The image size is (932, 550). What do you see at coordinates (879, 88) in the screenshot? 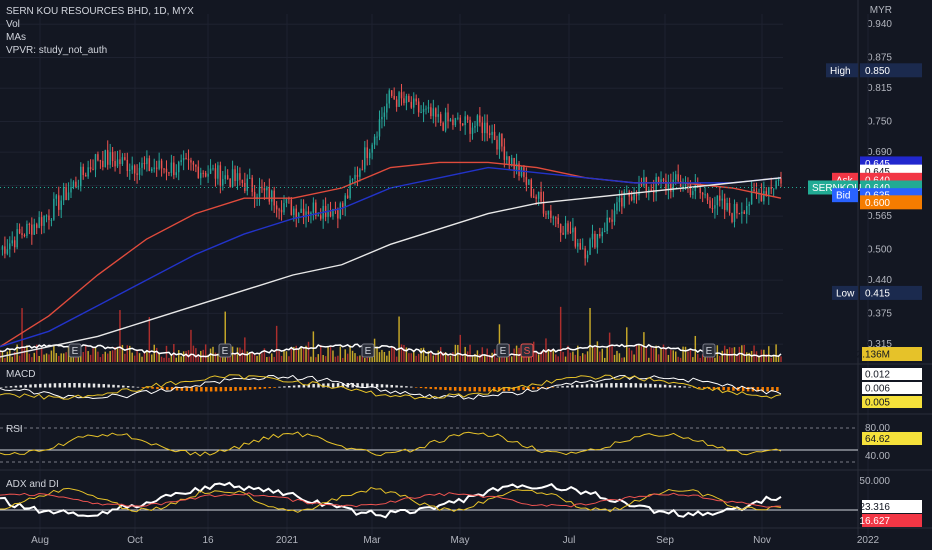
I see `y-tick-label: 0.815` at bounding box center [879, 88].